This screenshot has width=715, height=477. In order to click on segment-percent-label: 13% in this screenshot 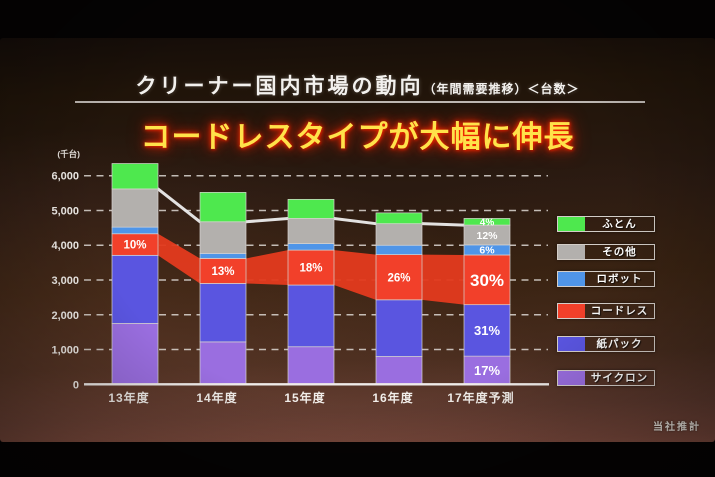, I will do `click(222, 272)`.